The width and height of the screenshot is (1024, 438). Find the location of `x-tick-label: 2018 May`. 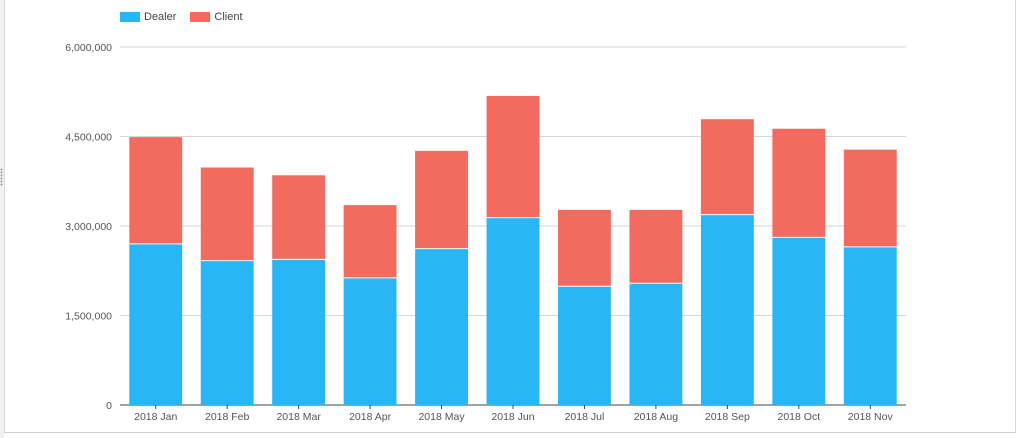

x-tick-label: 2018 May is located at coordinates (441, 417).